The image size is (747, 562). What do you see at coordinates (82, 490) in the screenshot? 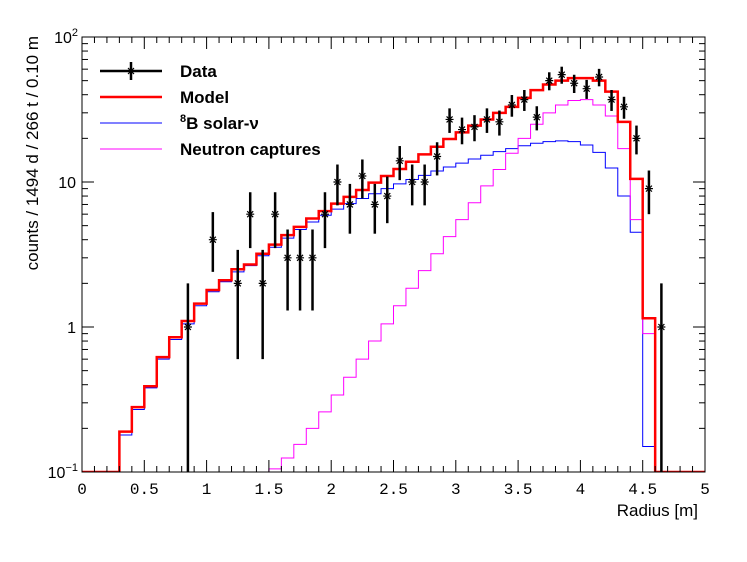
I see `x-tick-label: 0` at bounding box center [82, 490].